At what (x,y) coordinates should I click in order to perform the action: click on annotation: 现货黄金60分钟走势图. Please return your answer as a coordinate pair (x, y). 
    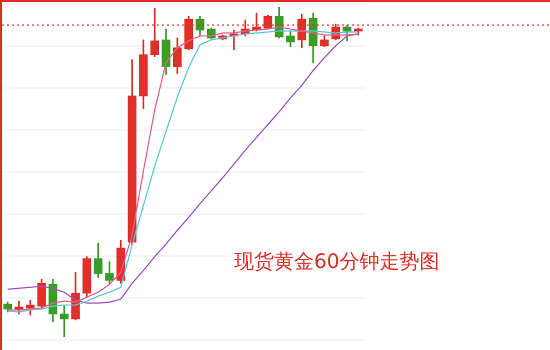
    Looking at the image, I should click on (337, 261).